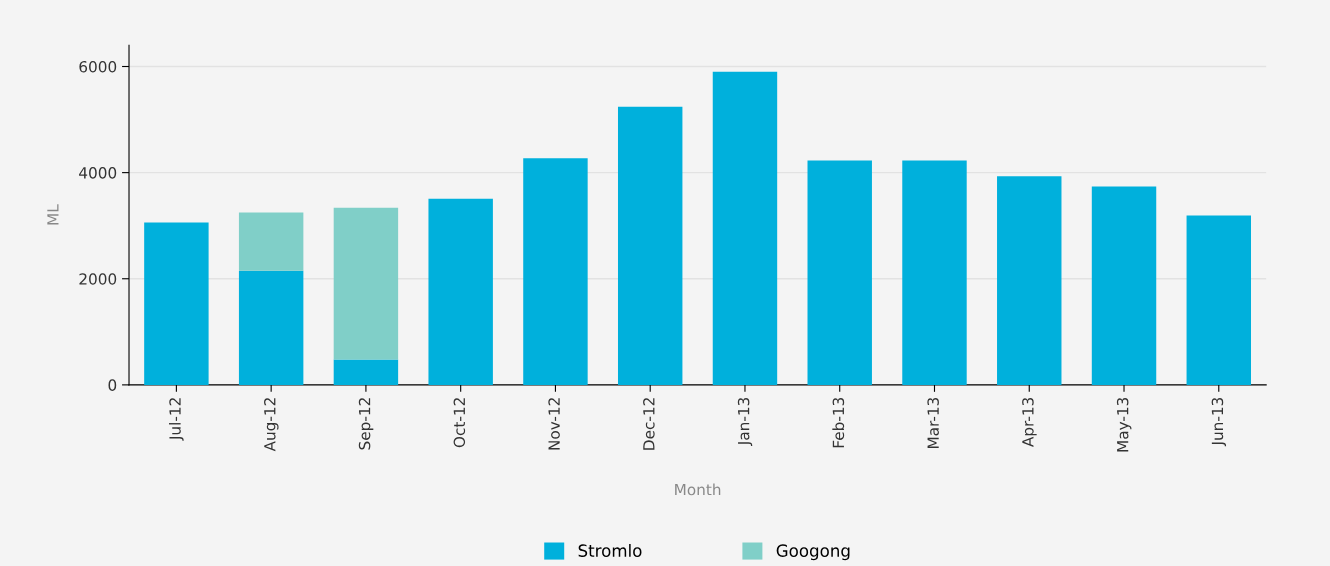 This screenshot has width=1330, height=566. What do you see at coordinates (1029, 422) in the screenshot?
I see `x-tick-label: Apr-13` at bounding box center [1029, 422].